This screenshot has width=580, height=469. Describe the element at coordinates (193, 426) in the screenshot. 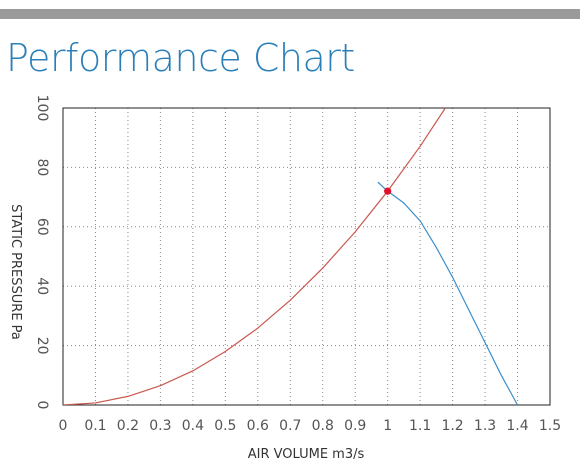

I see `x-tick-label: 0.4` at that location.